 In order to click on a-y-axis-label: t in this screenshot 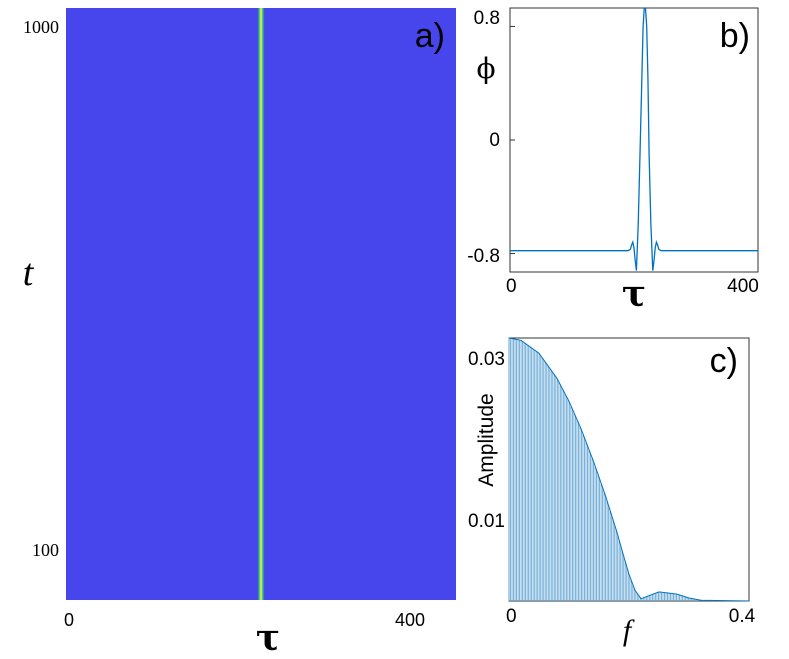, I will do `click(29, 273)`.